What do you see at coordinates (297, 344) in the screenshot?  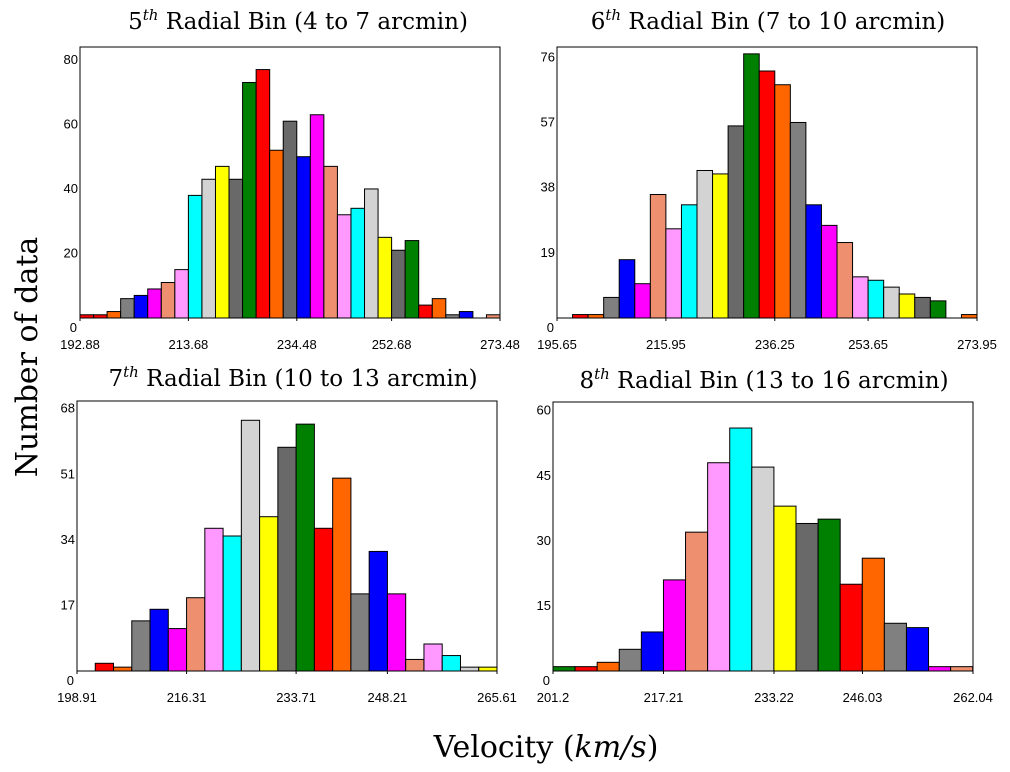 I see `x-tick-1-3: 234.48` at bounding box center [297, 344].